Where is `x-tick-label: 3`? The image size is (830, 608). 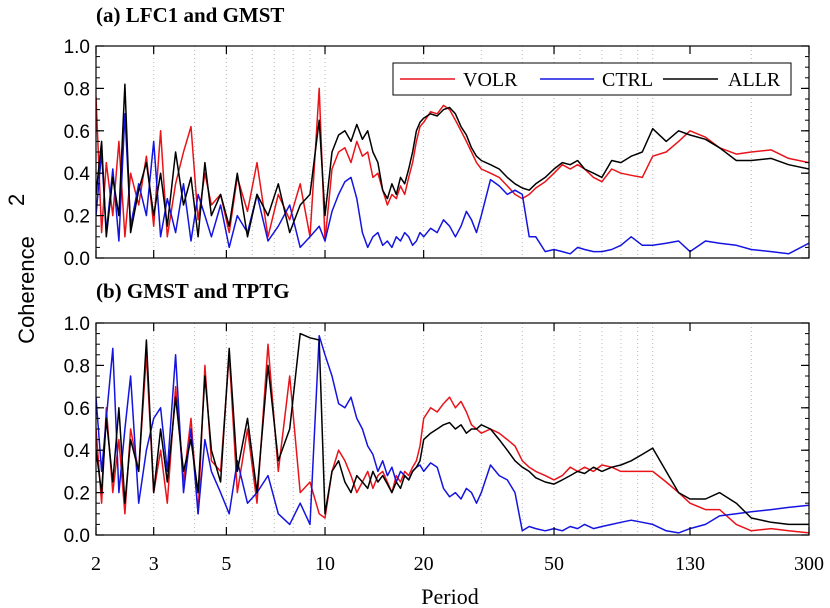
x-tick-label: 3 is located at coordinates (154, 564).